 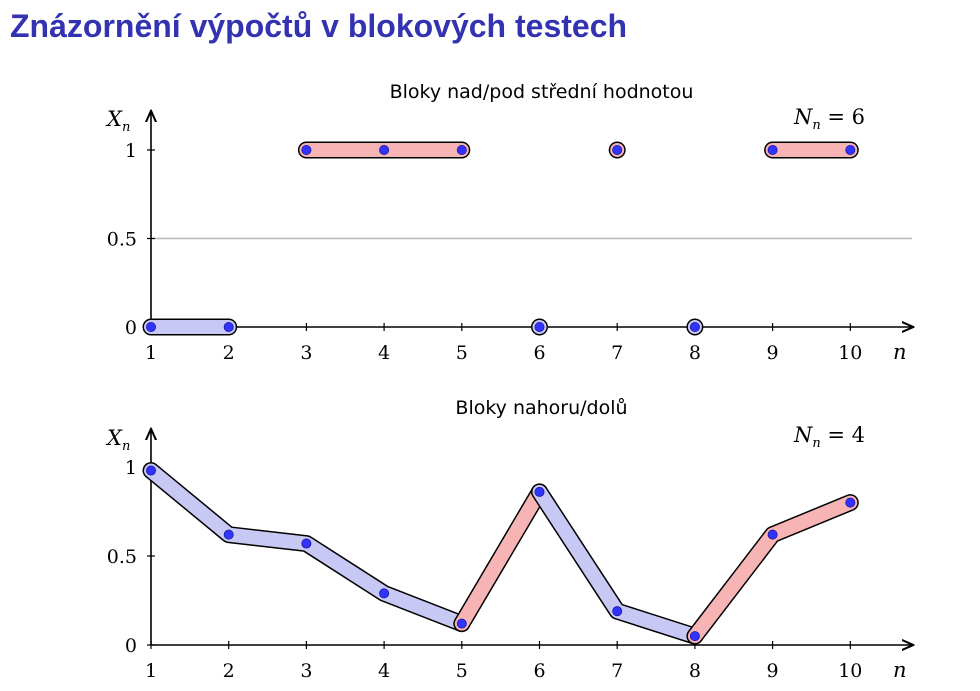 I want to click on block-count-label: Nn = 6, so click(x=829, y=119).